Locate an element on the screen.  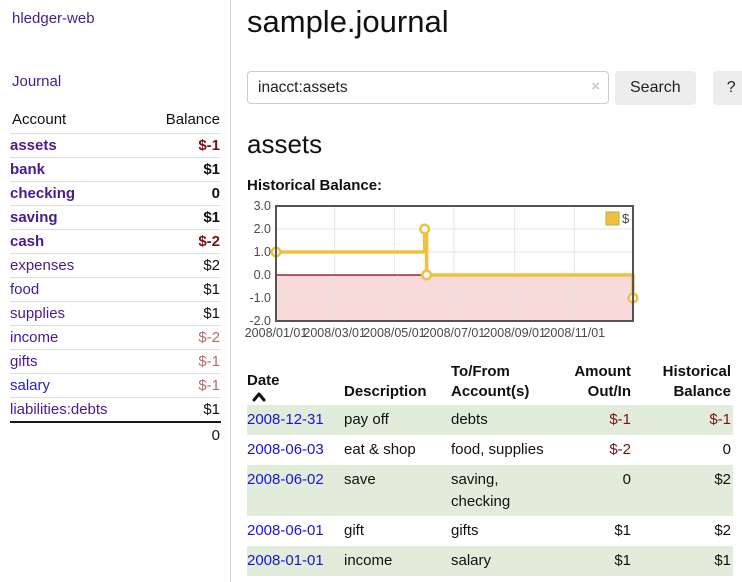
clear-search-icon: × is located at coordinates (595, 87).